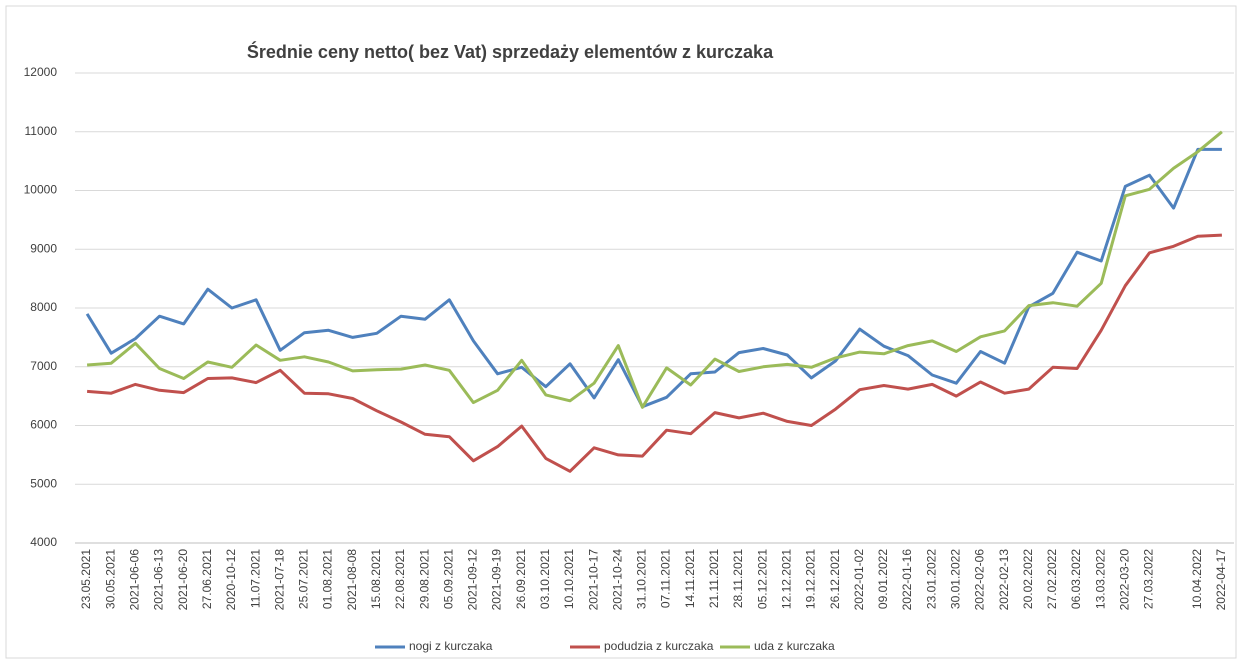  What do you see at coordinates (400, 579) in the screenshot?
I see `x-tick-label: 22.08.2021` at bounding box center [400, 579].